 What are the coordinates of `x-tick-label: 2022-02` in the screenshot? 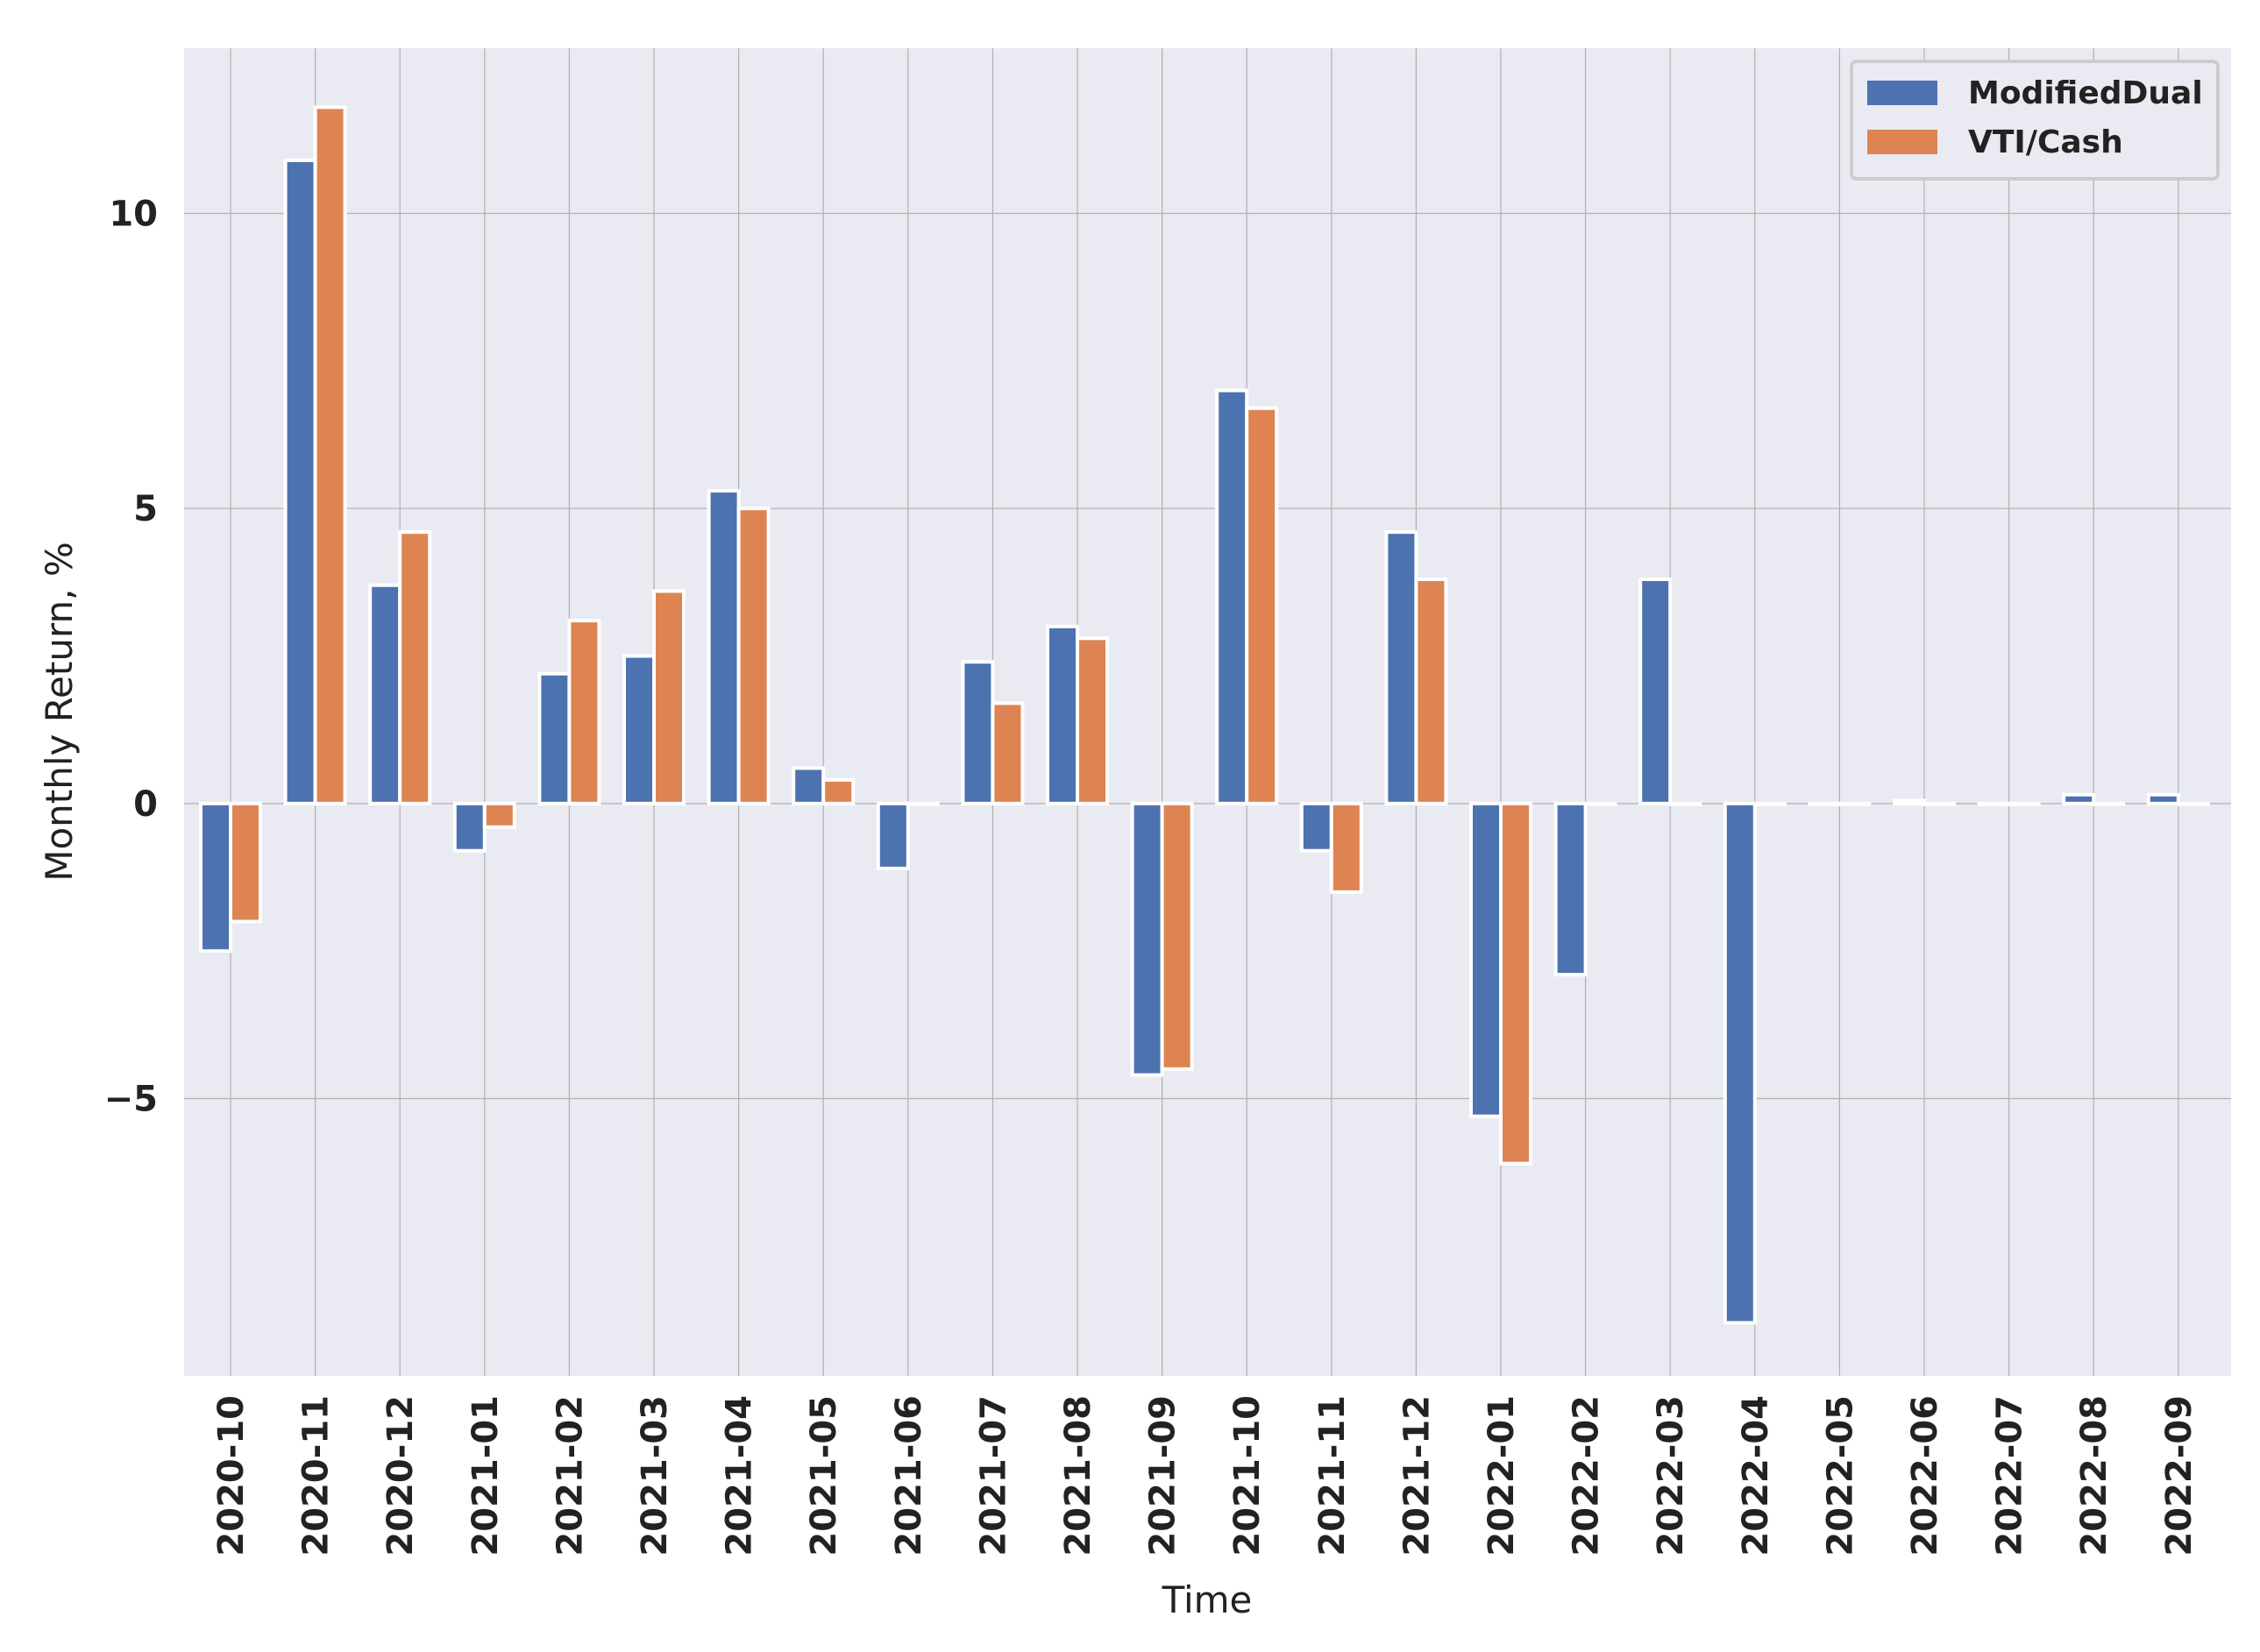 It's located at (1587, 1475).